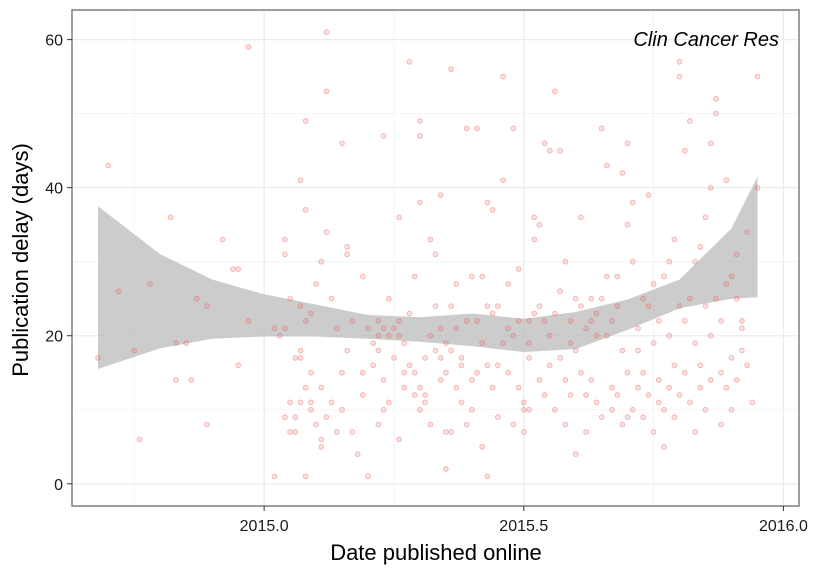 Image resolution: width=825 pixels, height=570 pixels. What do you see at coordinates (58, 263) in the screenshot?
I see `y-axis: 0 20 40 60` at bounding box center [58, 263].